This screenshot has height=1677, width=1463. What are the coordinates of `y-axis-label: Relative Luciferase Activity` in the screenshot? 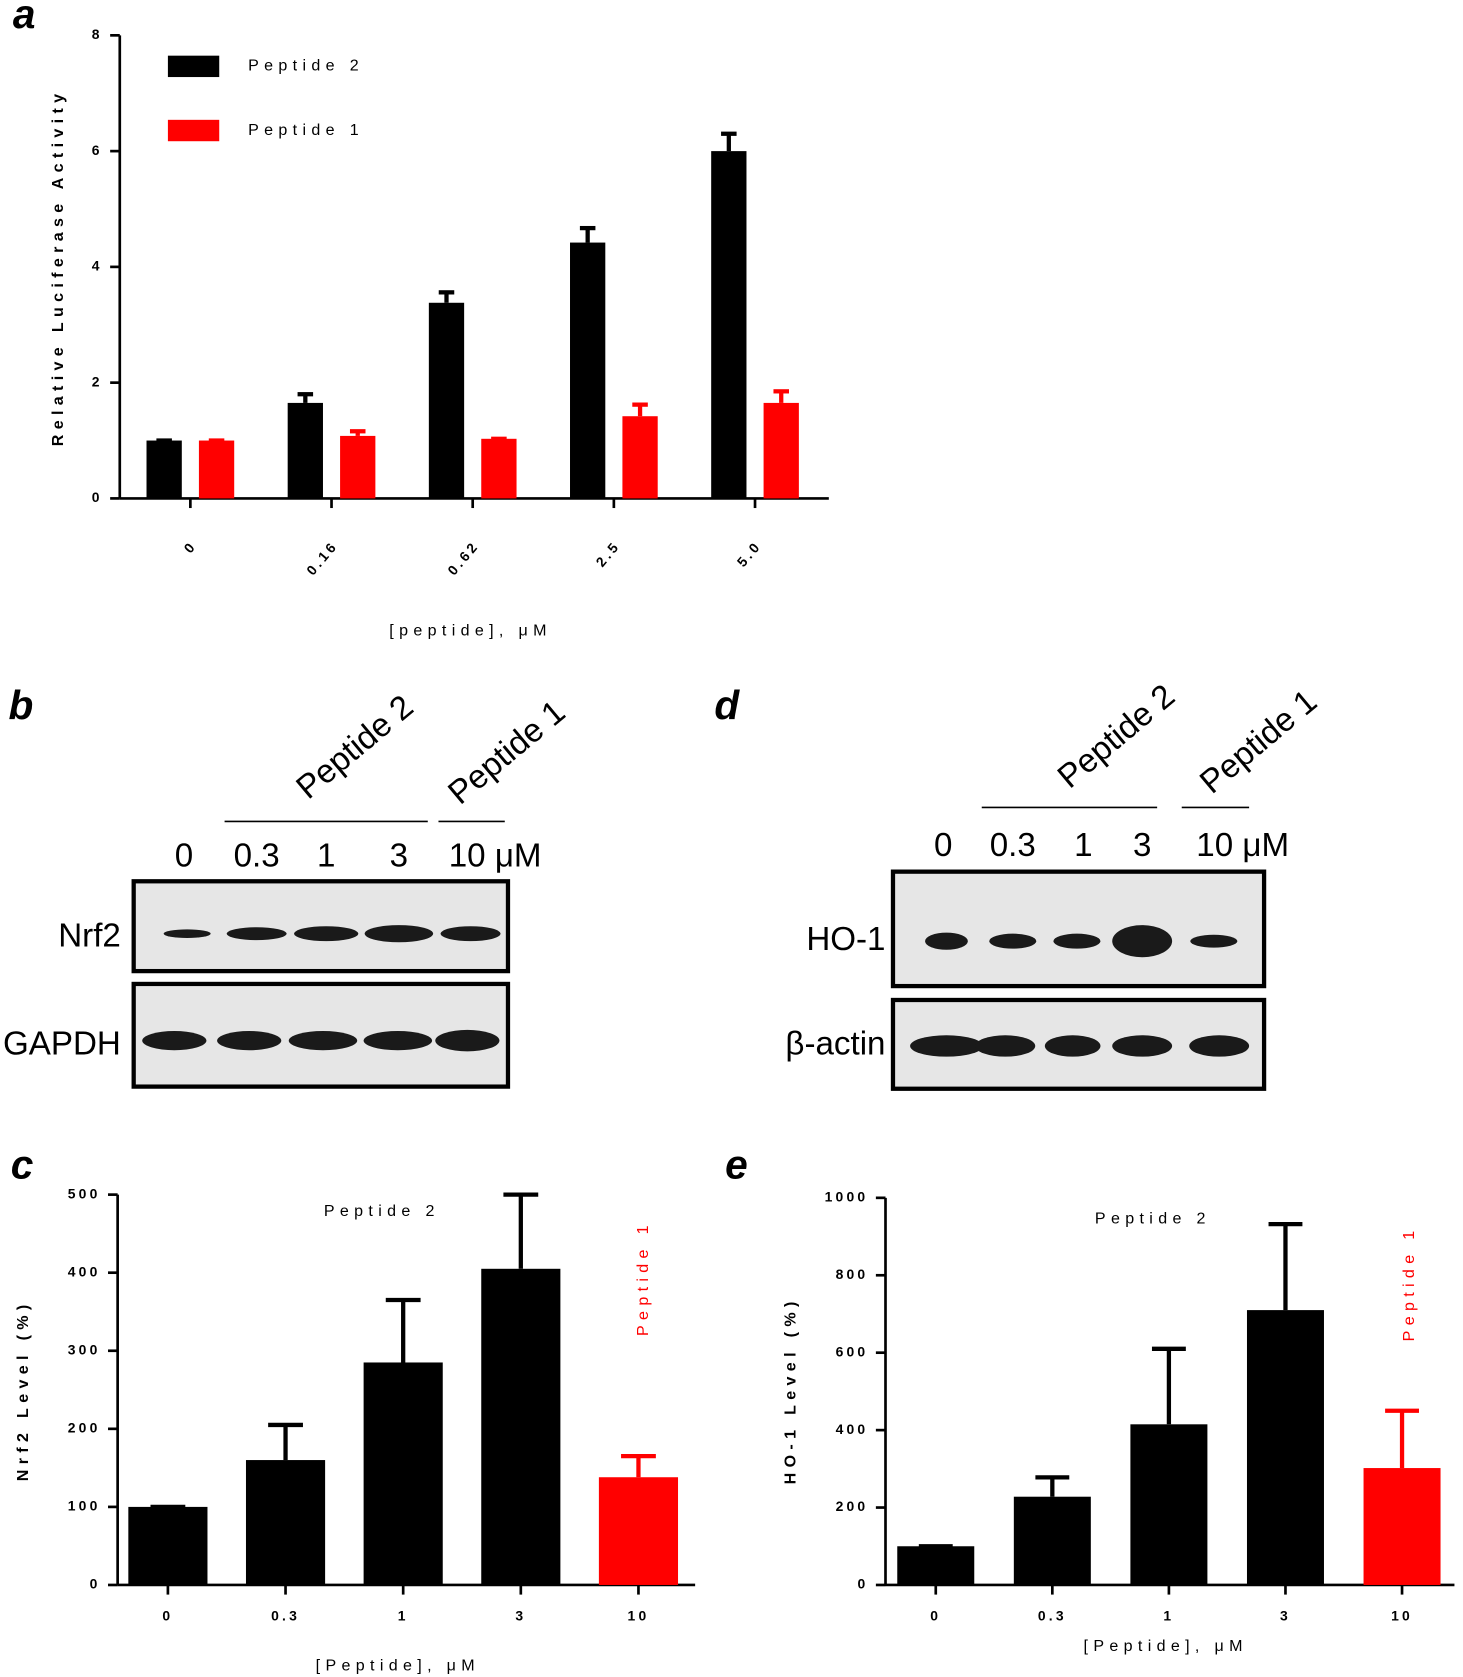 It's located at (58, 268).